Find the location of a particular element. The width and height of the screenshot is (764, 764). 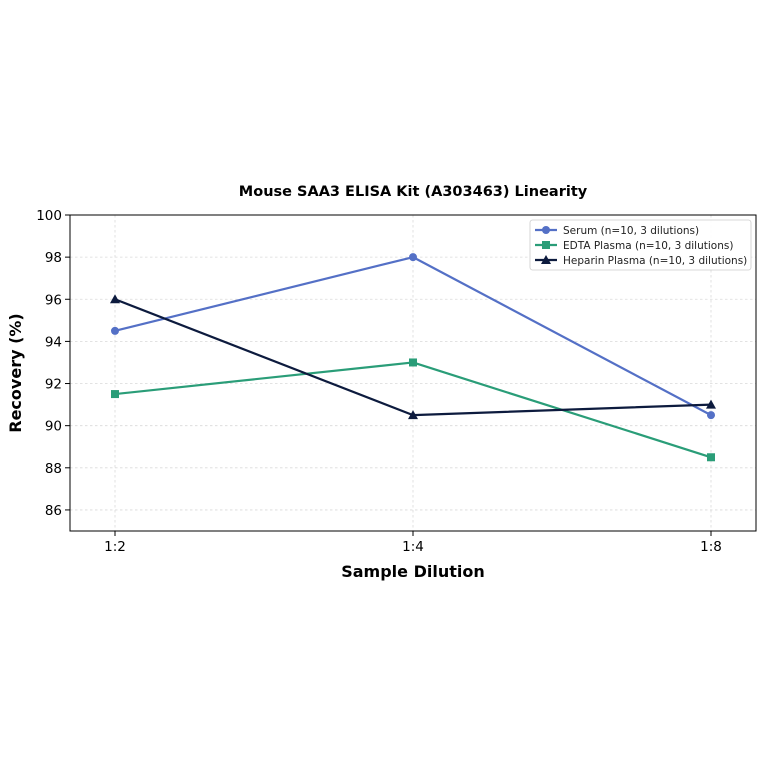

x-axis-ticks: 1:2 1:4 1:8 is located at coordinates (413, 543).